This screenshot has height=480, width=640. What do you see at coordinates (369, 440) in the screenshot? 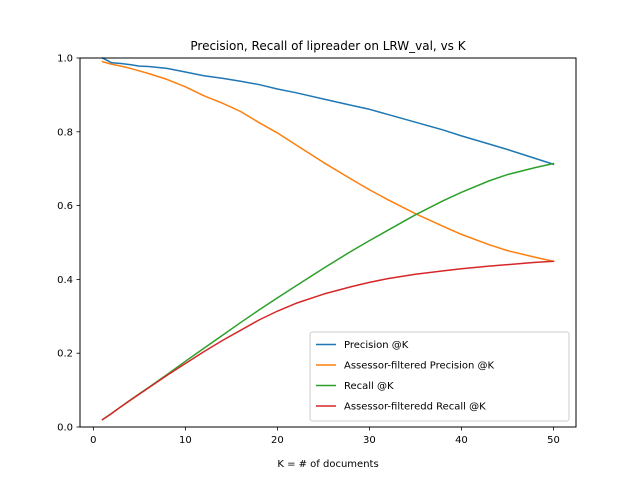
I see `x-tick-label: 30` at bounding box center [369, 440].